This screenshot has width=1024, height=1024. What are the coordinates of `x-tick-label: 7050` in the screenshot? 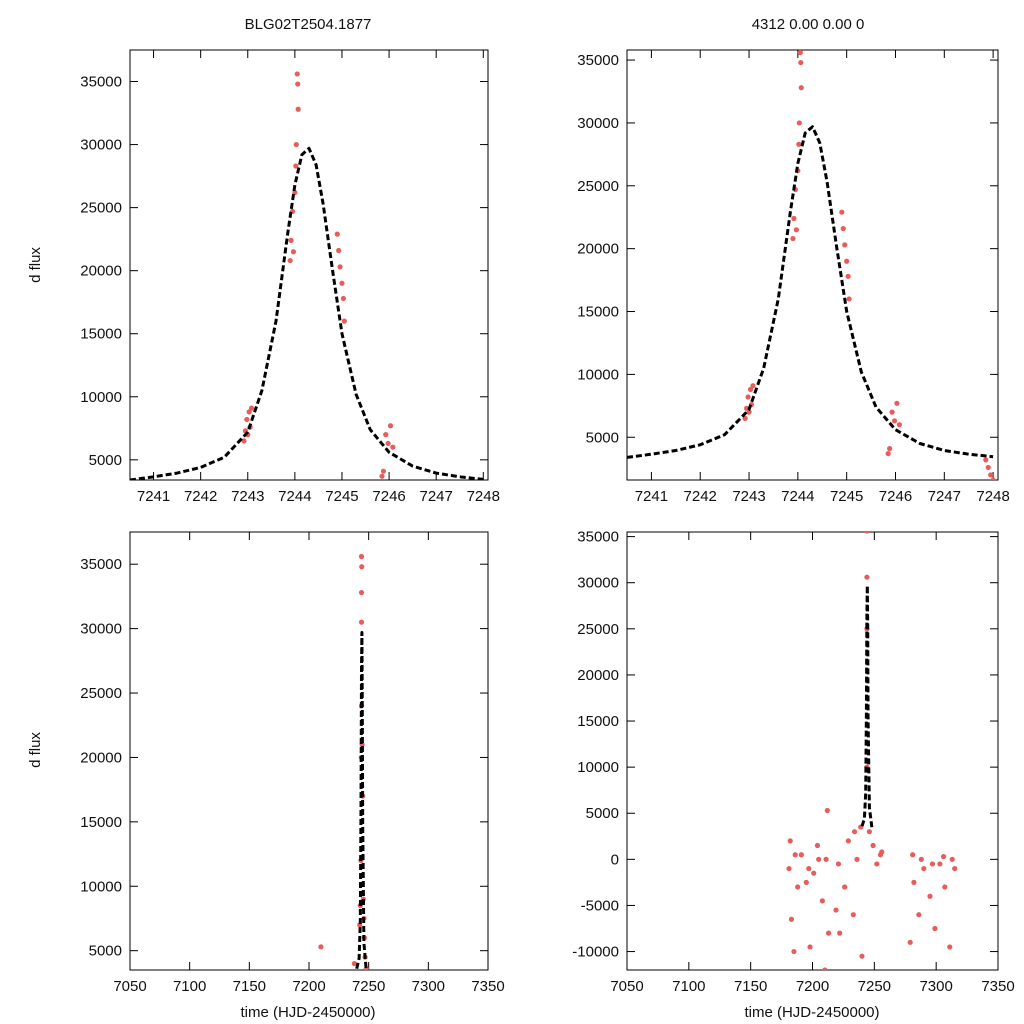 It's located at (626, 986).